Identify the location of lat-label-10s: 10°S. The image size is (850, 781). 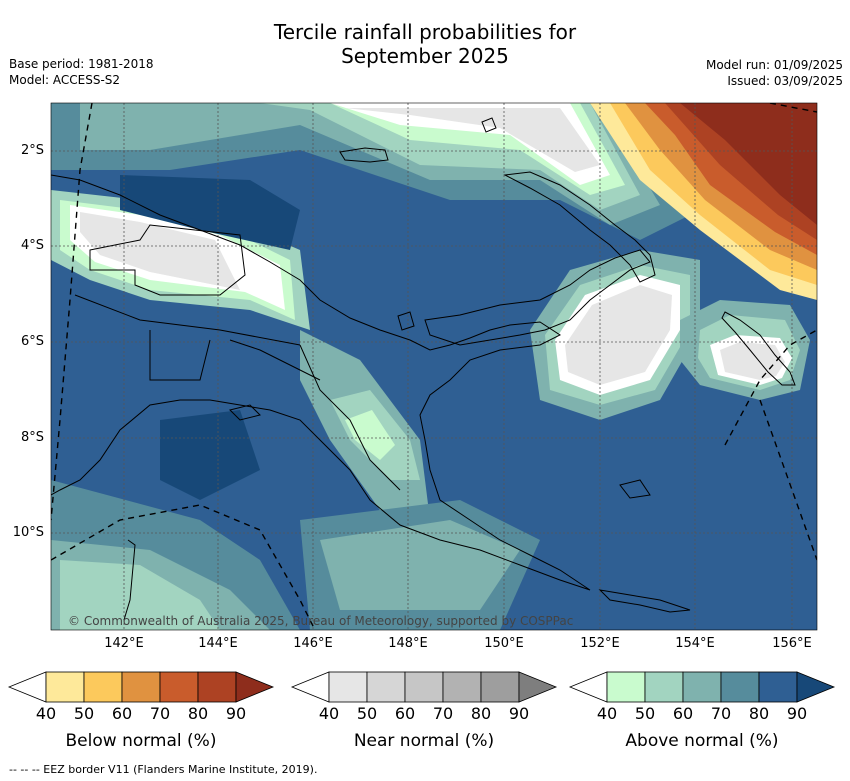
(28, 532).